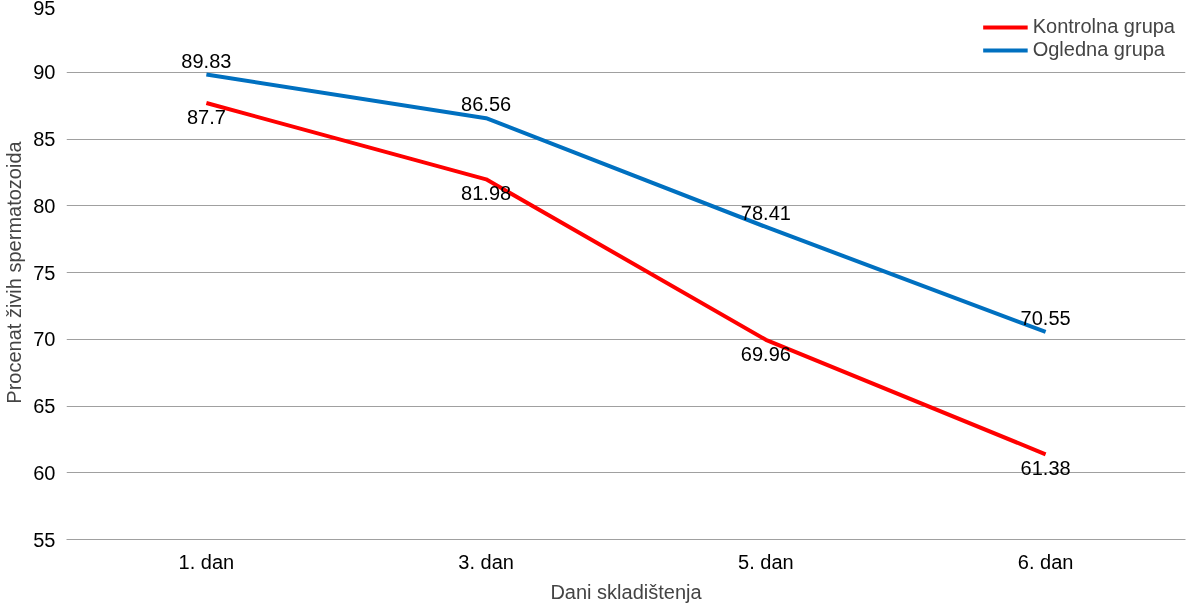 The width and height of the screenshot is (1195, 610). What do you see at coordinates (44, 272) in the screenshot?
I see `y-tick-label: 75` at bounding box center [44, 272].